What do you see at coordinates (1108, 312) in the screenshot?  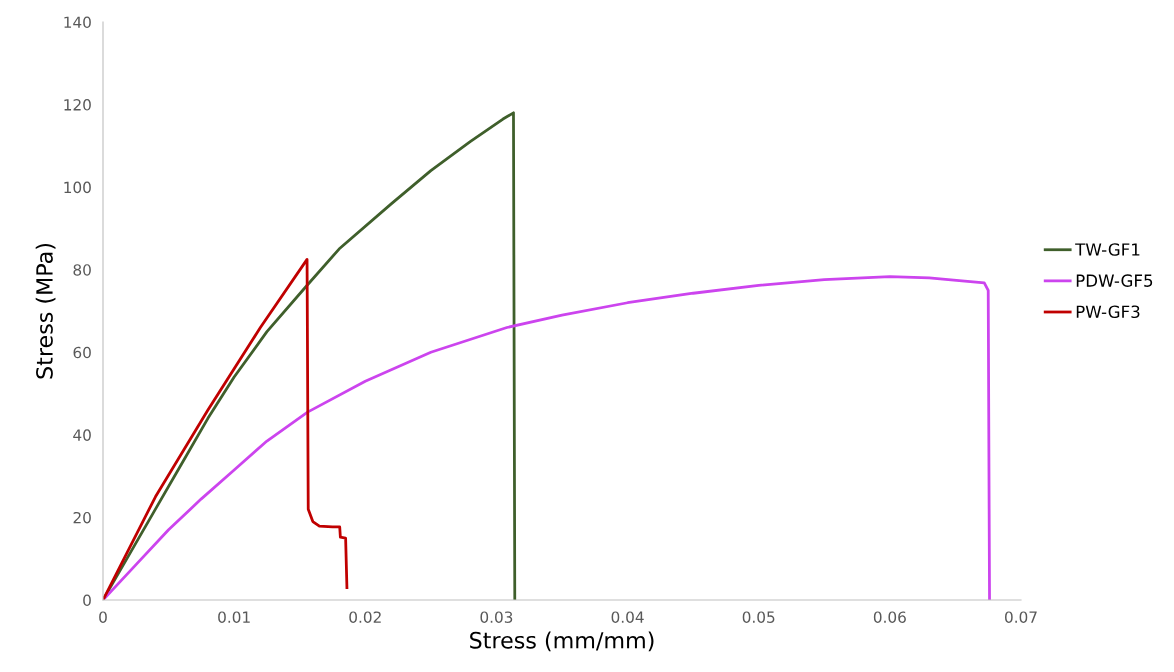 I see `legend-label: PW-GF3` at bounding box center [1108, 312].